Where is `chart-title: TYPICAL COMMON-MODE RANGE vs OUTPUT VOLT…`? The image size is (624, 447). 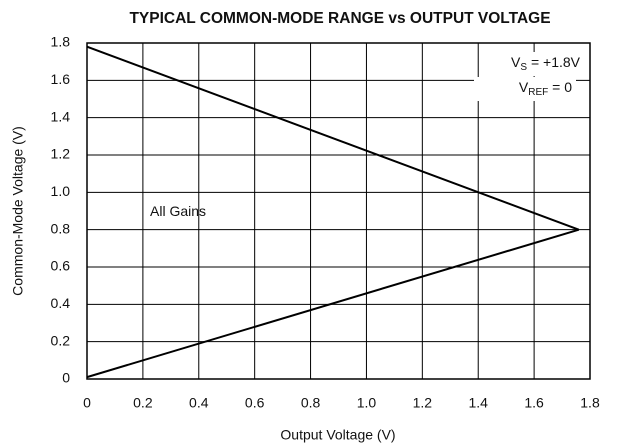
chart-title: TYPICAL COMMON-MODE RANGE vs OUTPUT VOLT… is located at coordinates (339, 18).